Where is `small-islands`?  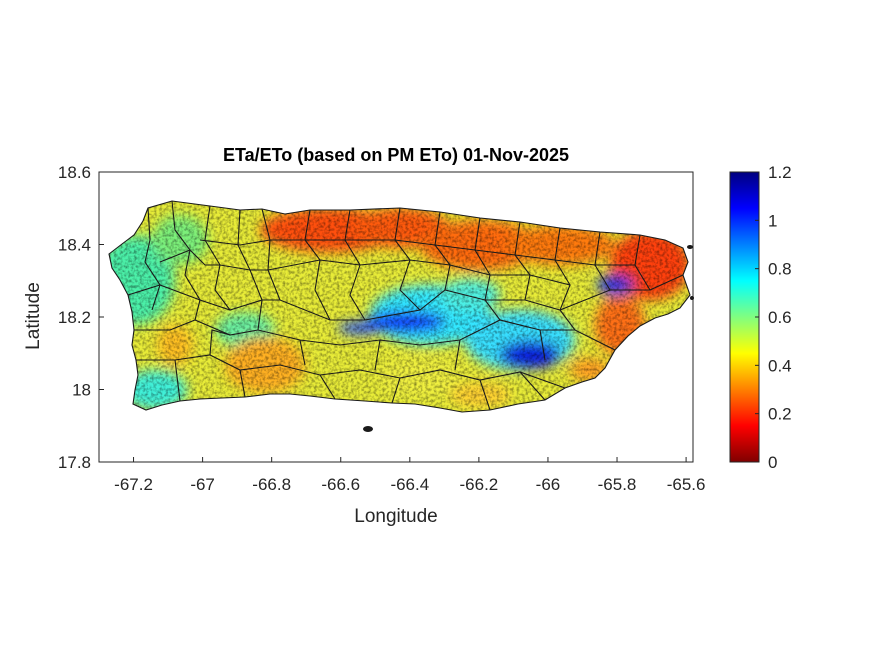
small-islands is located at coordinates (528, 338).